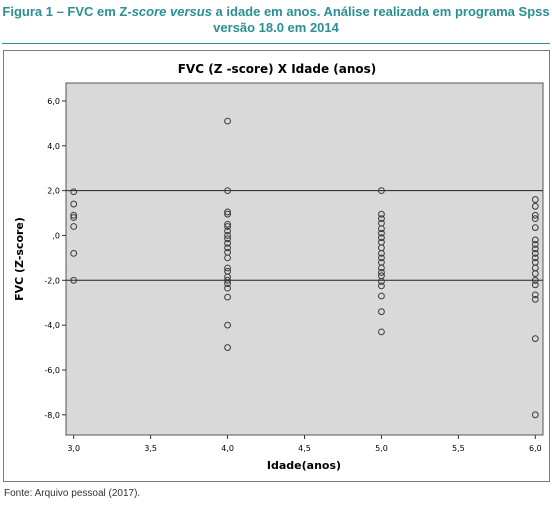 The height and width of the screenshot is (505, 552). Describe the element at coordinates (73, 448) in the screenshot. I see `x-tick-label: 3,0` at that location.